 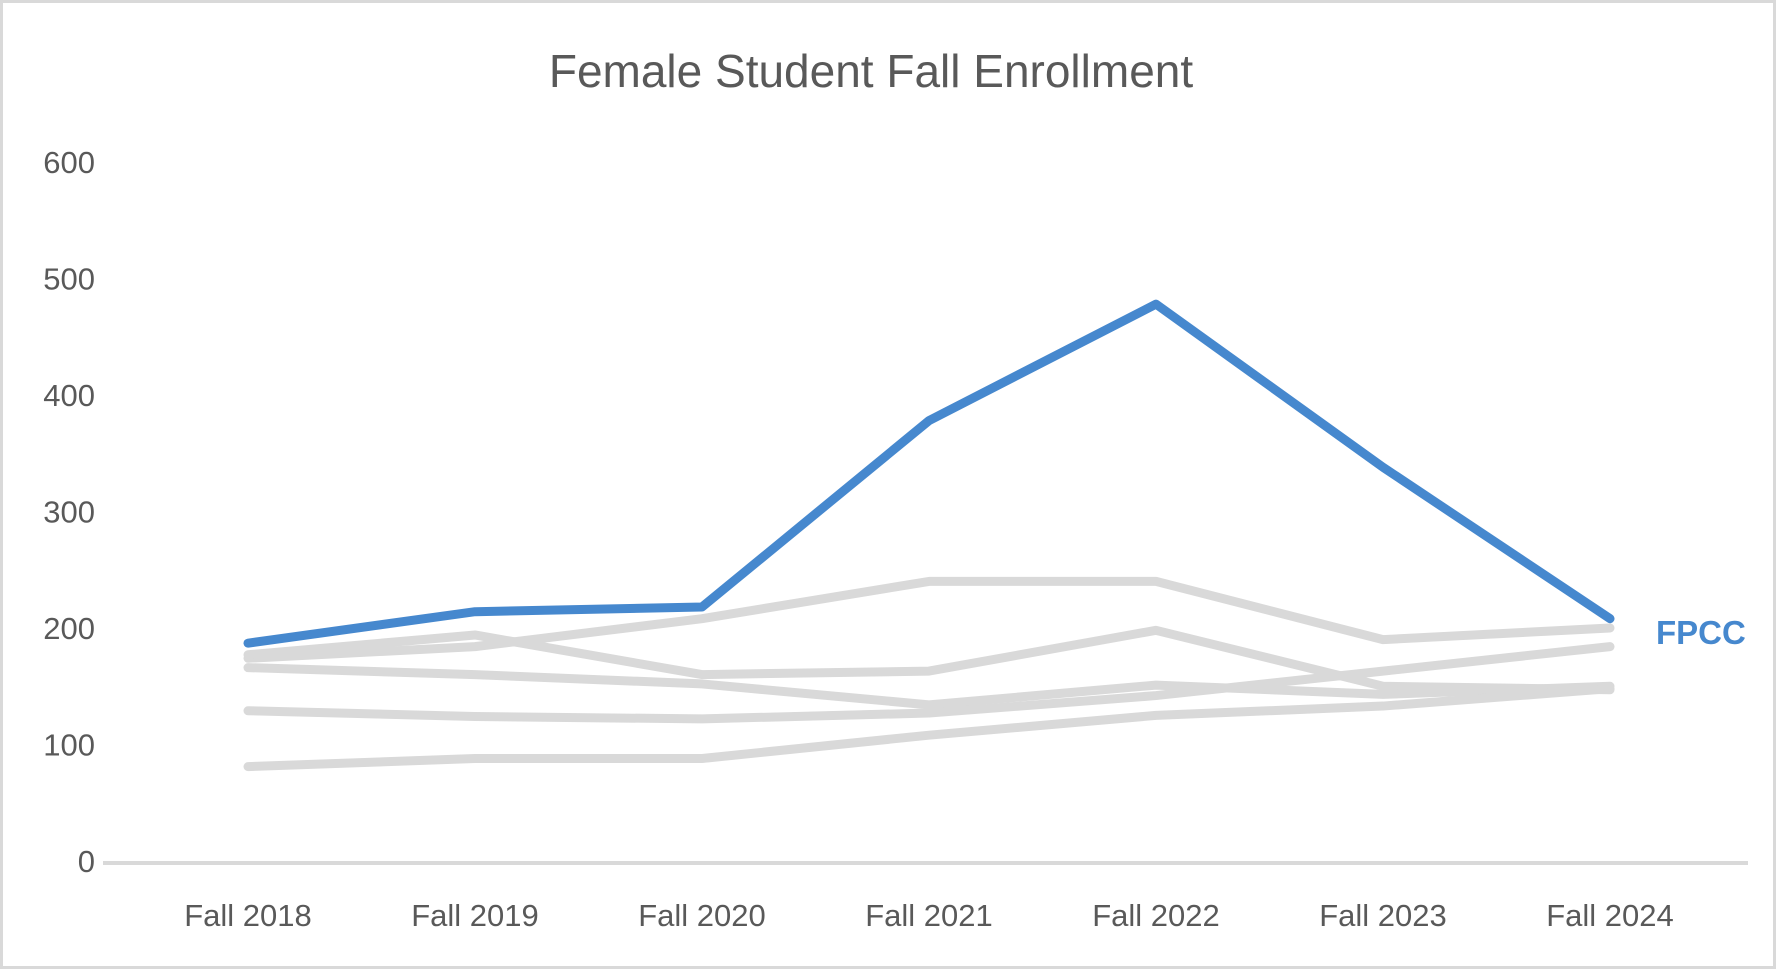 What do you see at coordinates (69, 162) in the screenshot?
I see `y-tick-label: 600` at bounding box center [69, 162].